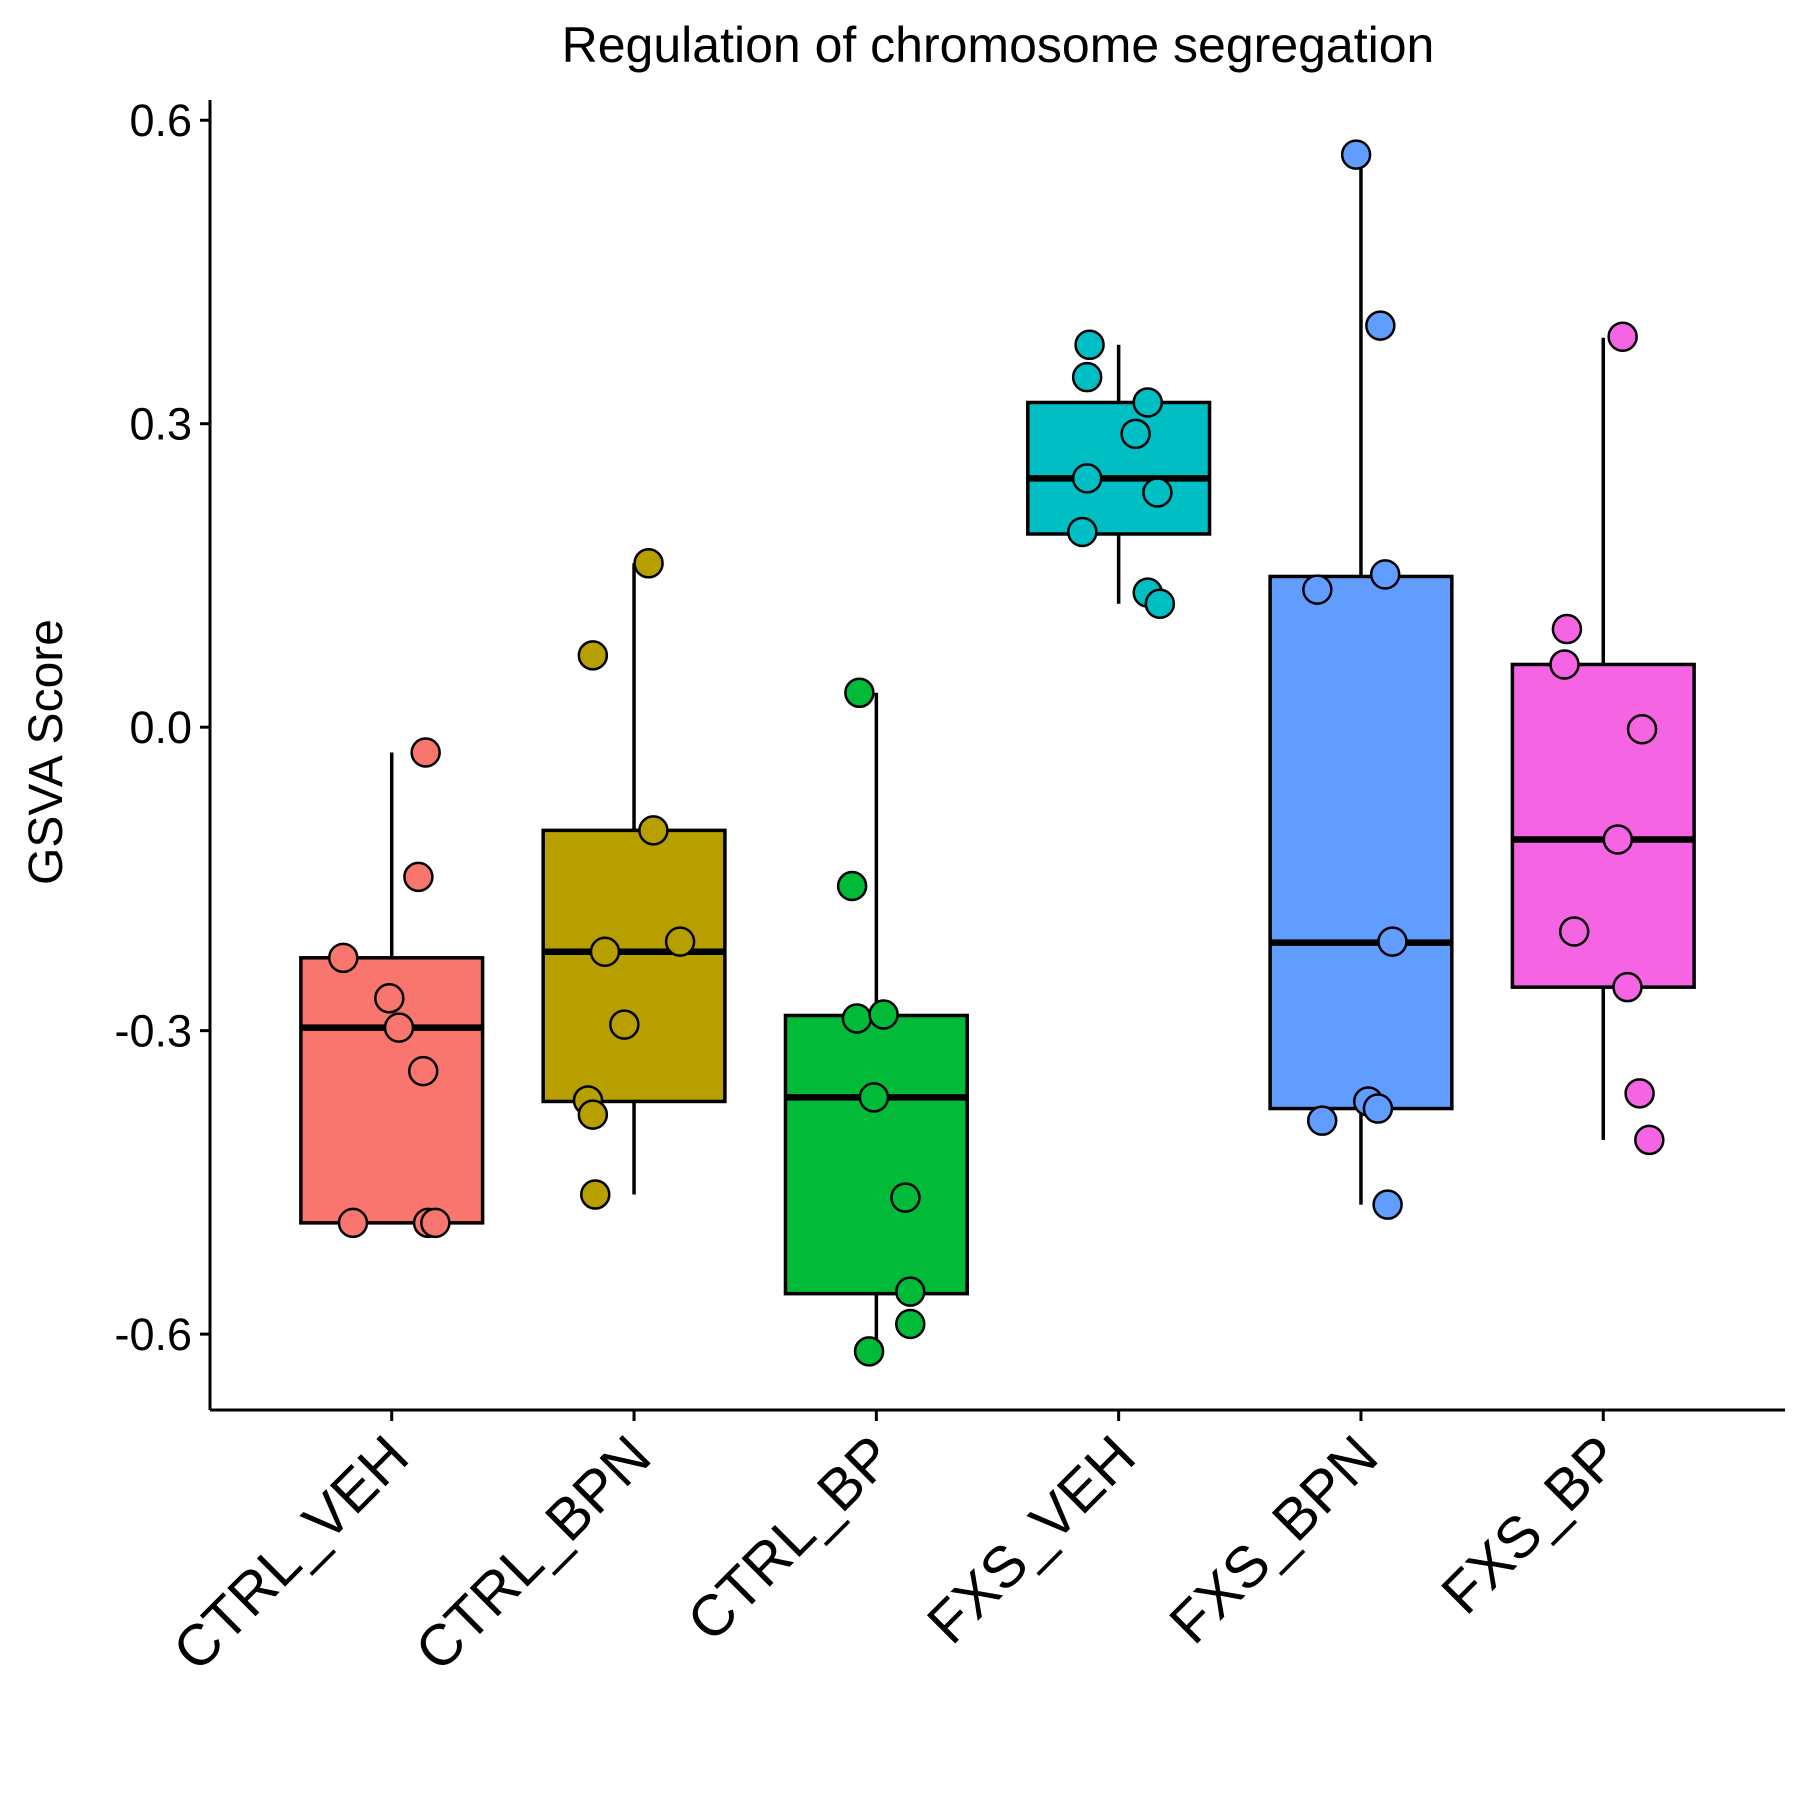 The width and height of the screenshot is (1800, 1800). I want to click on x-tick-label: CTRL_BPN, so click(533, 1553).